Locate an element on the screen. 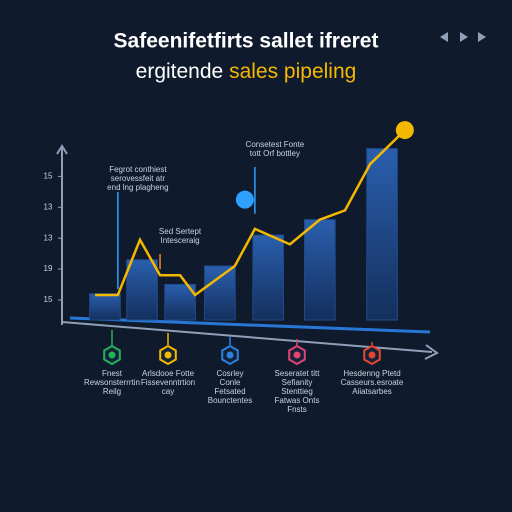 This screenshot has height=512, width=512. stage-text: Casseurs.esroate is located at coordinates (372, 382).